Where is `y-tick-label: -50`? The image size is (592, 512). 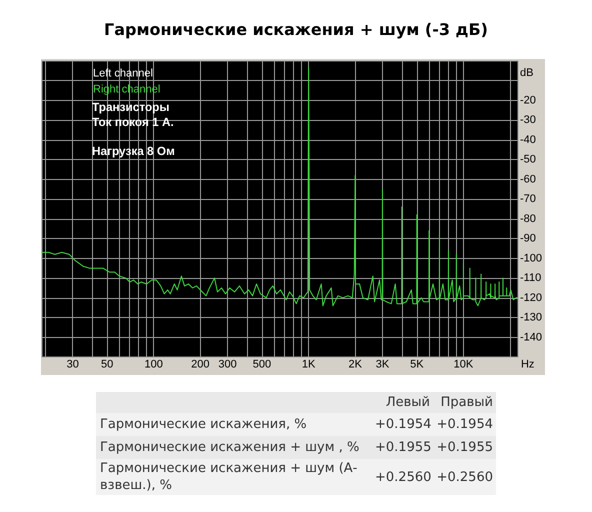 y-tick-label: -50 is located at coordinates (528, 160).